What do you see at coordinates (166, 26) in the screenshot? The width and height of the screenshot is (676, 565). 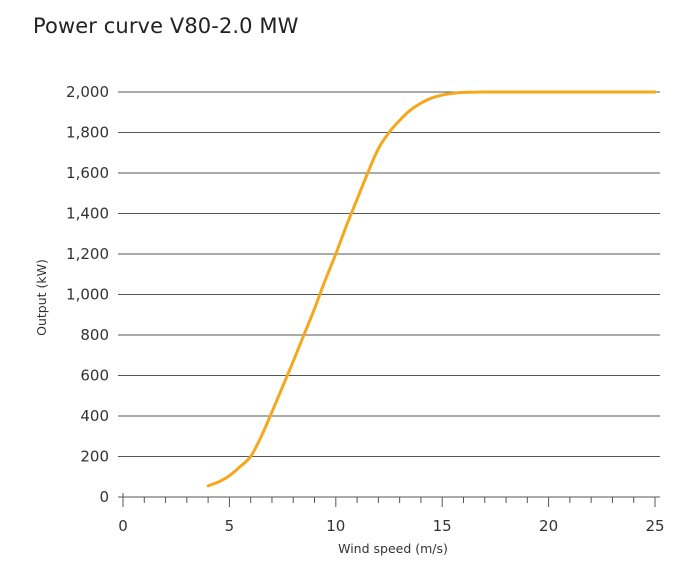 I see `chart-title: Power curve V80-2.0 MW` at bounding box center [166, 26].